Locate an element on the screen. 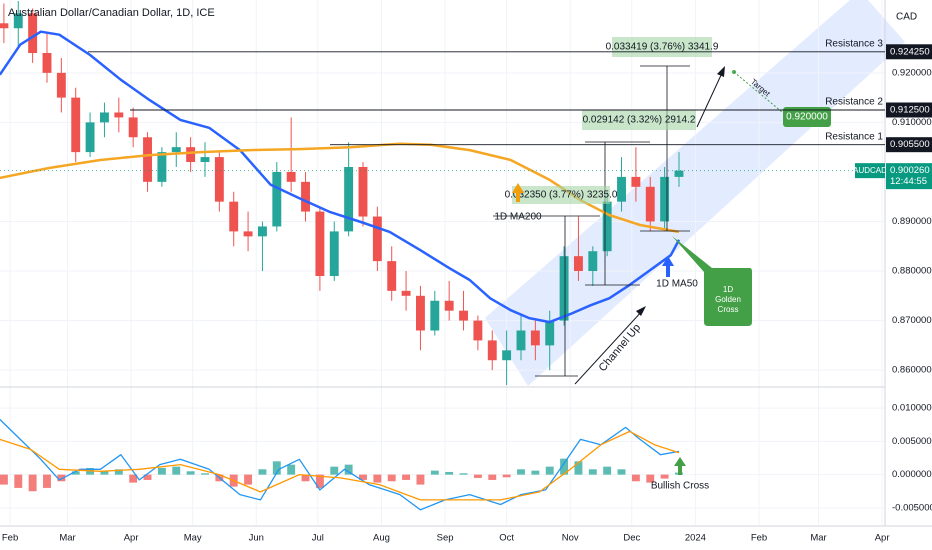  y-tick-label: 0.890000 is located at coordinates (912, 221).